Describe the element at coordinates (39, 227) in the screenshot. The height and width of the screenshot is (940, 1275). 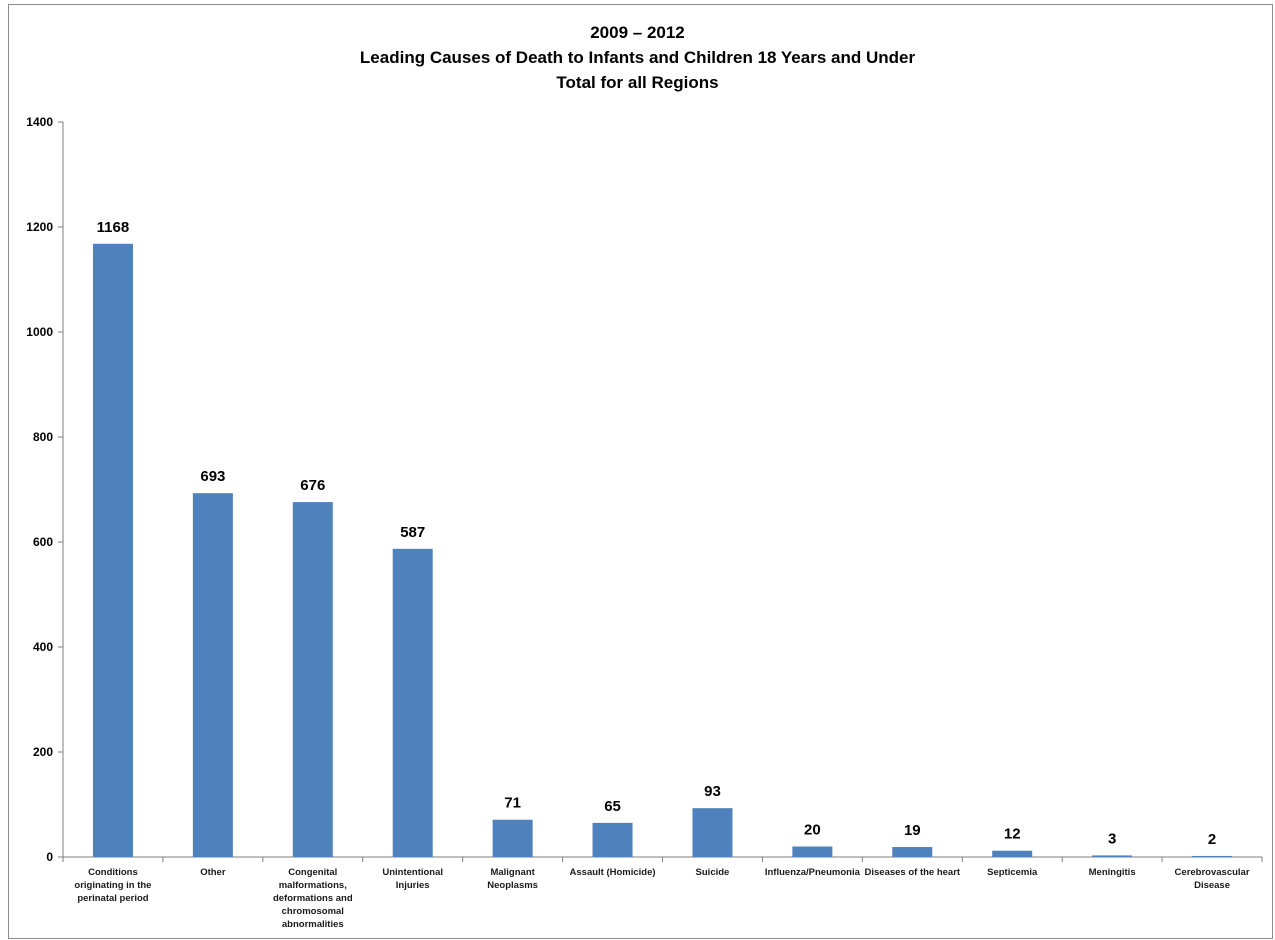
I see `y-tick-label: 1200` at that location.